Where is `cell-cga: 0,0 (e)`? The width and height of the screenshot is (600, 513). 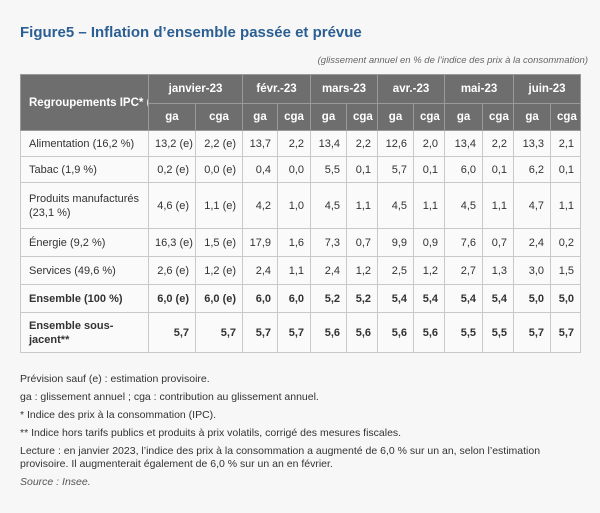 cell-cga: 0,0 (e) is located at coordinates (219, 169).